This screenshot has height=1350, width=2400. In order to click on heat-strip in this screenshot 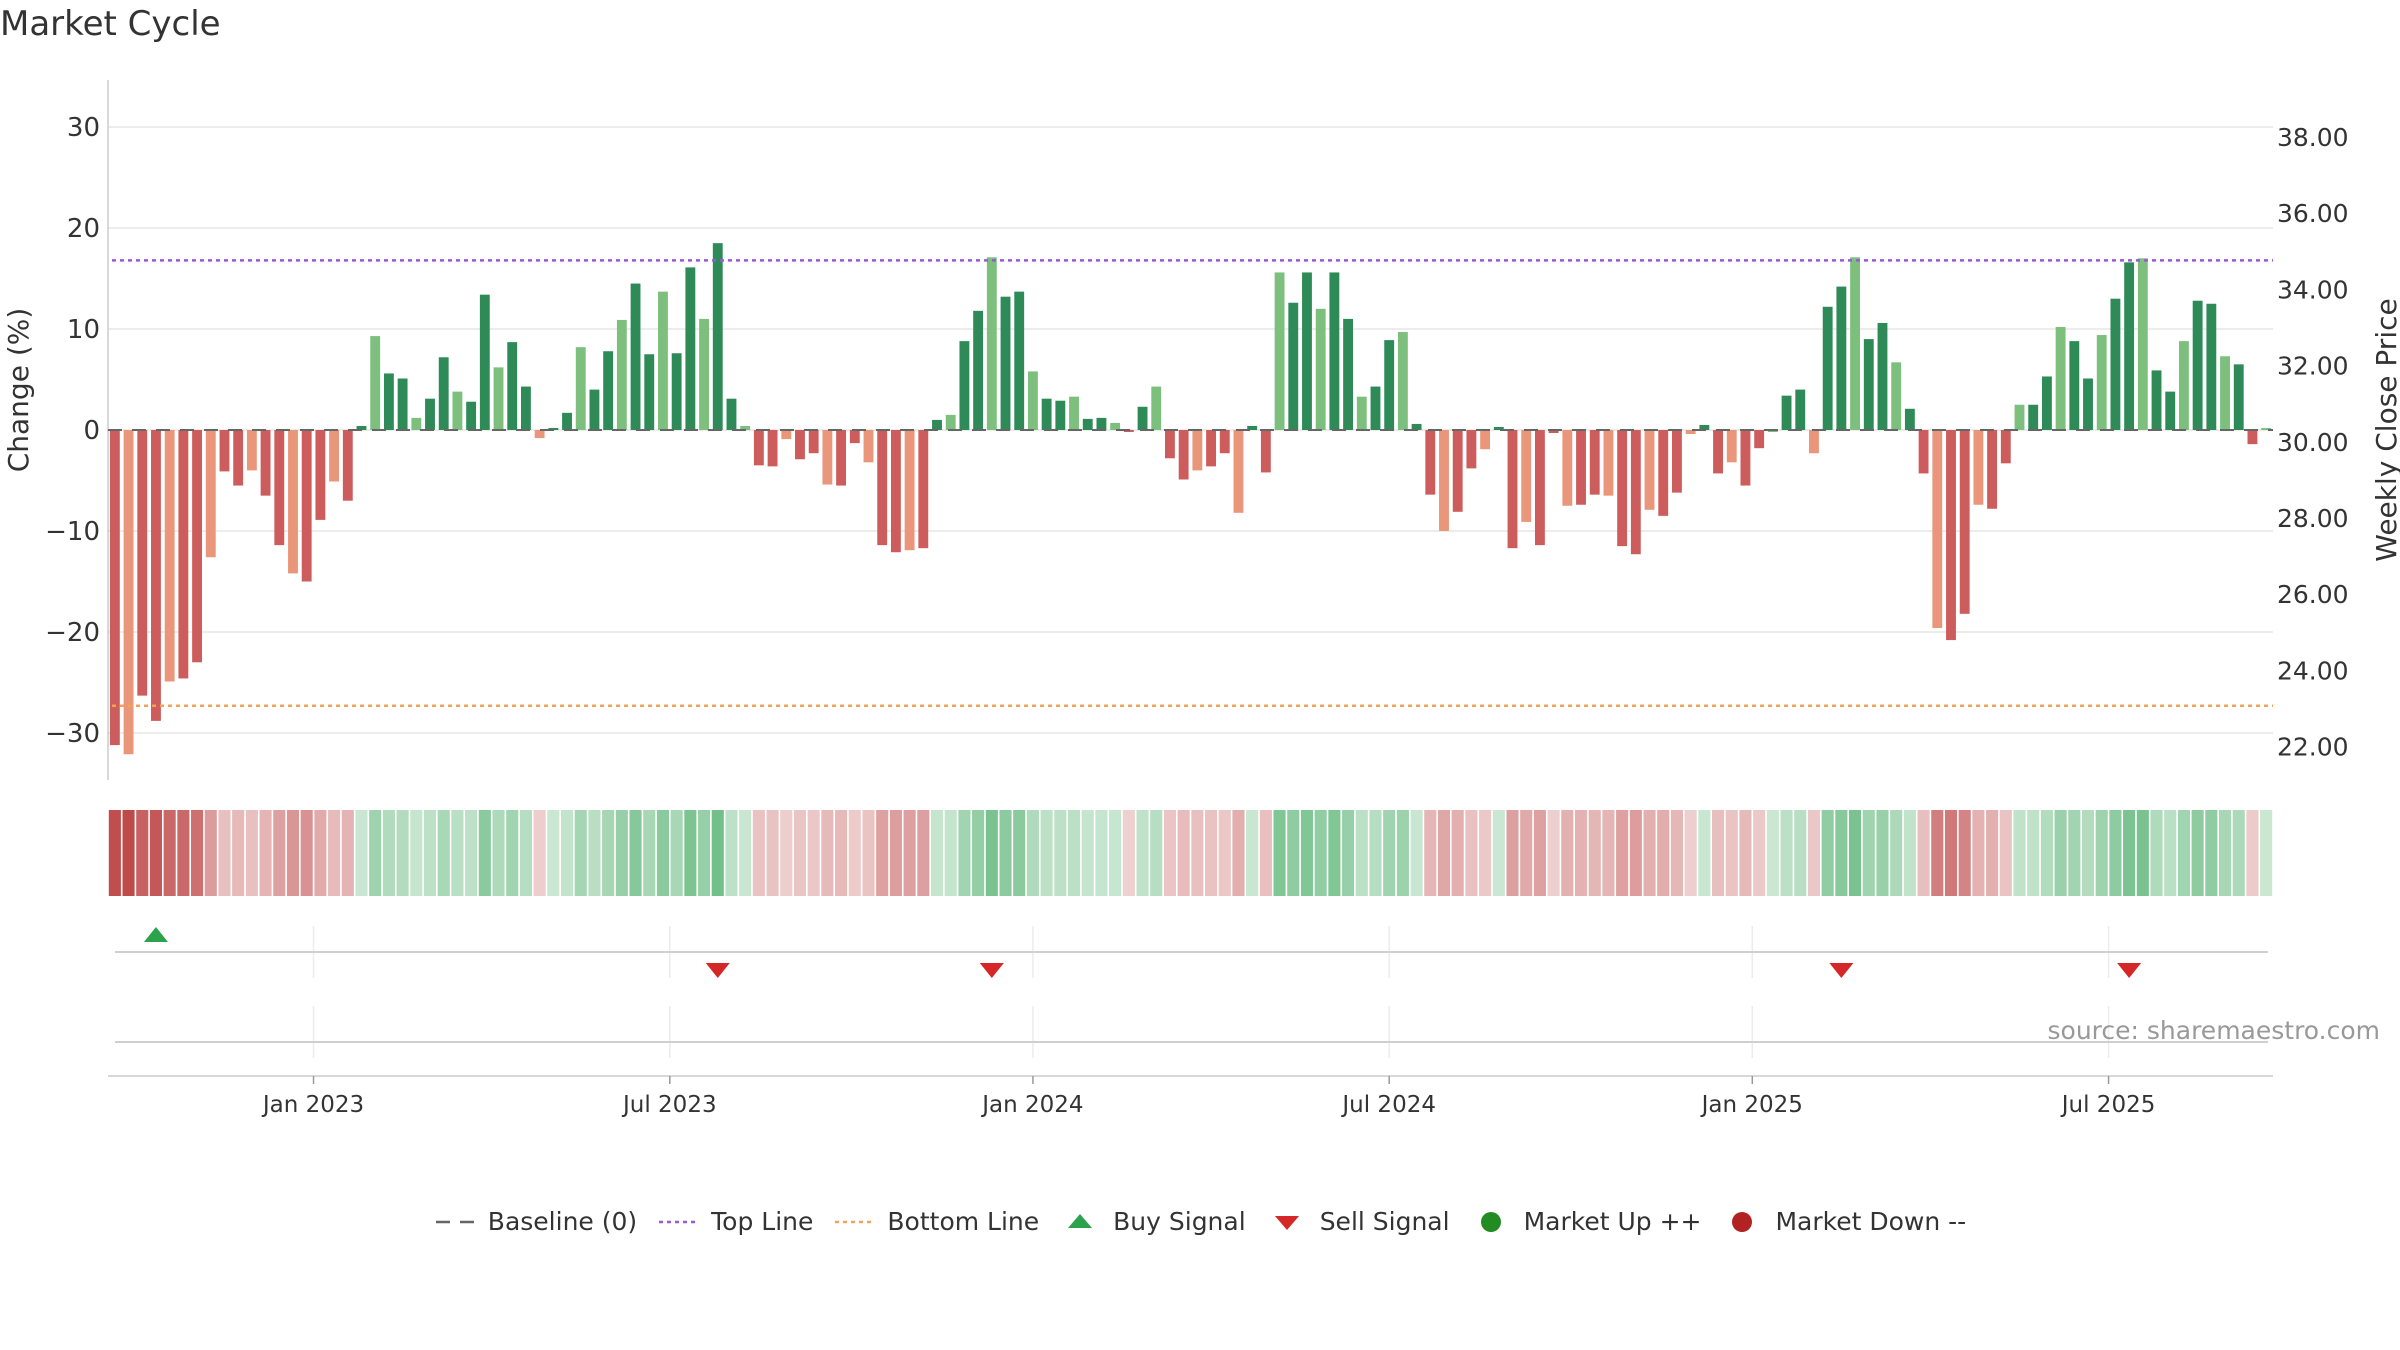, I will do `click(1190, 853)`.